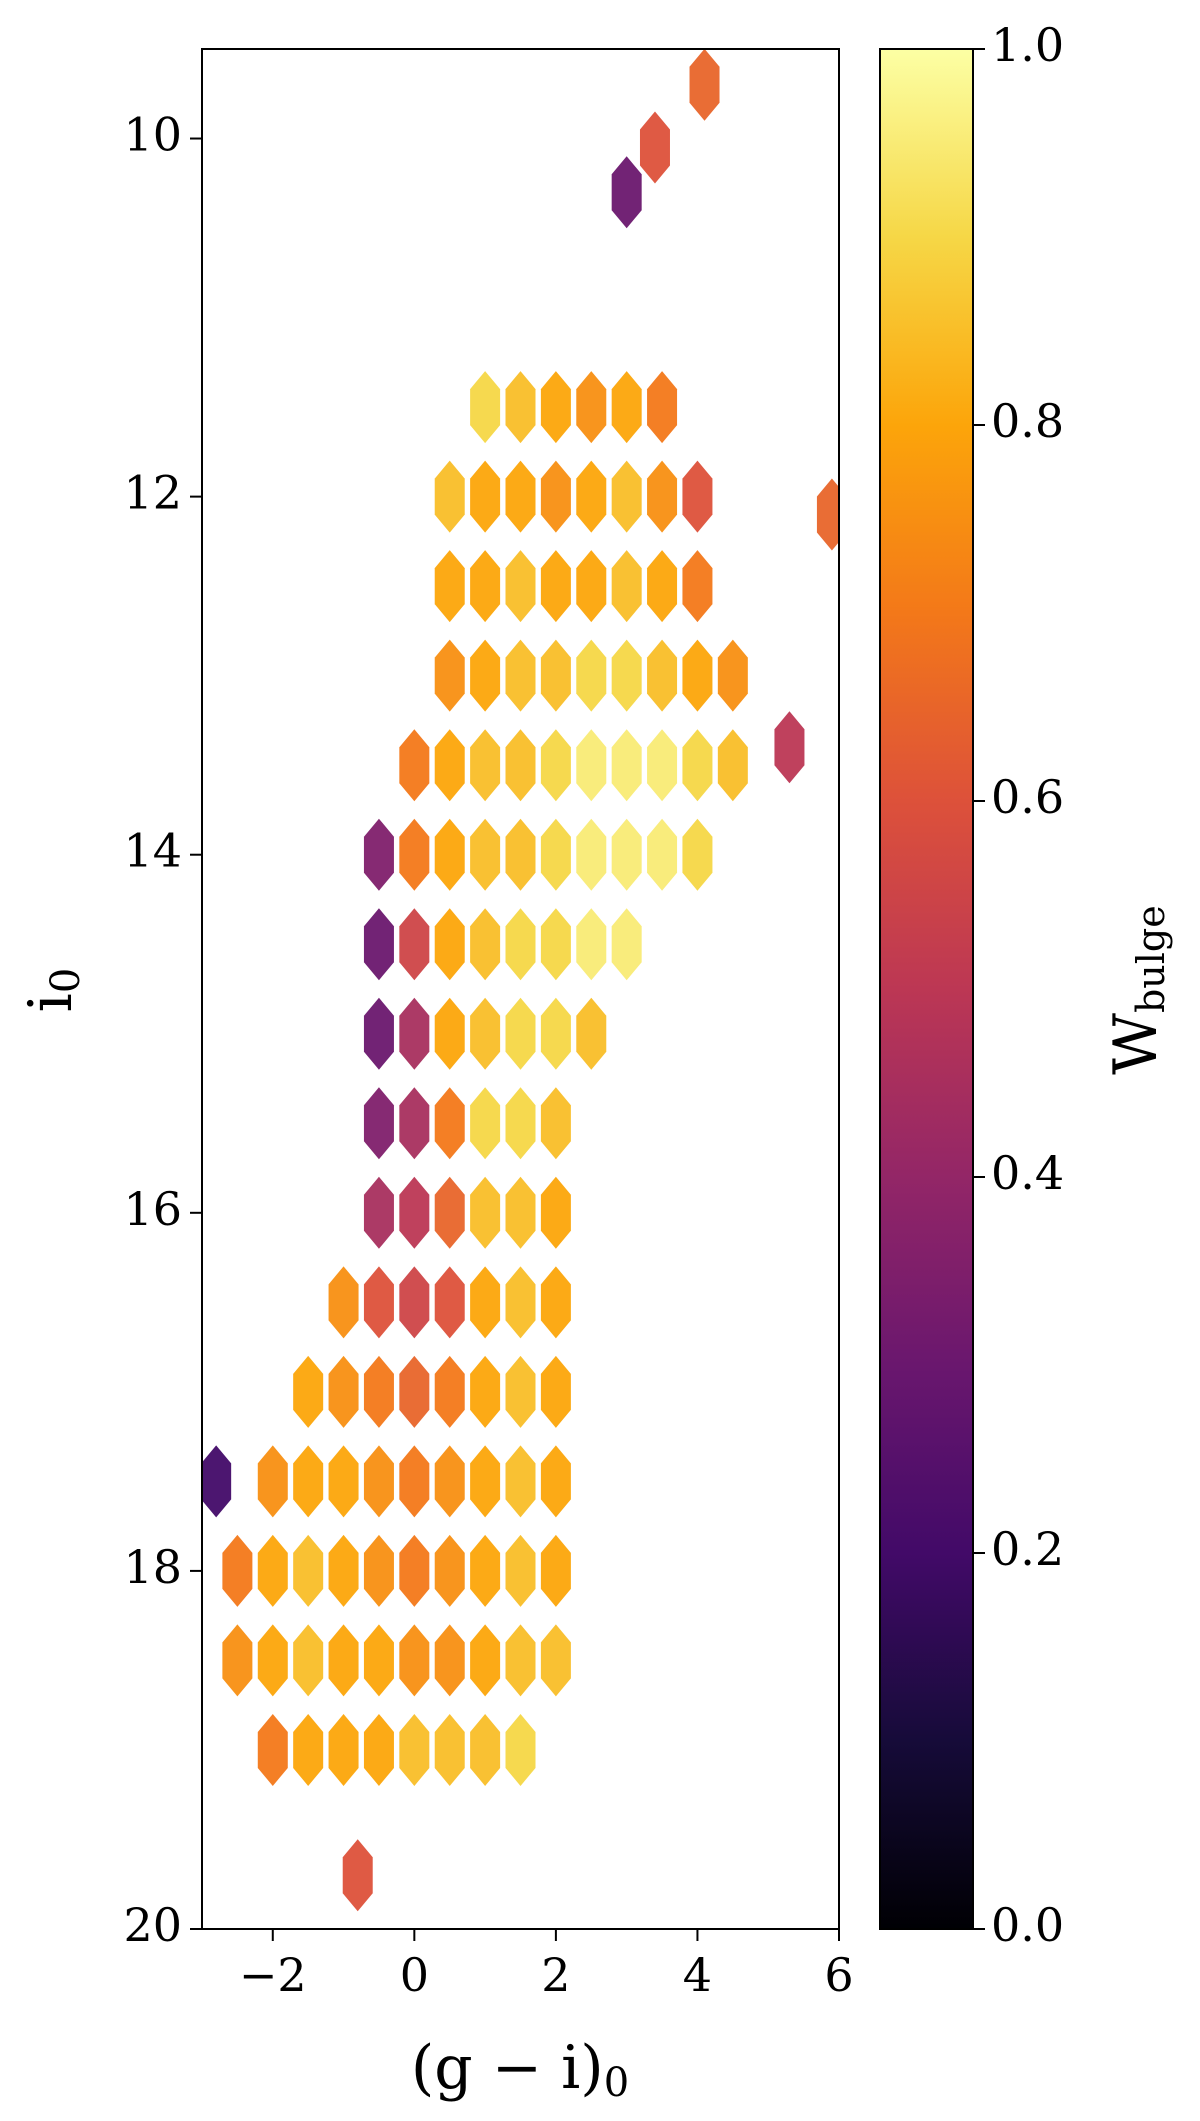 This screenshot has height=2121, width=1200. What do you see at coordinates (152, 135) in the screenshot?
I see `y-tick-label: 10` at bounding box center [152, 135].